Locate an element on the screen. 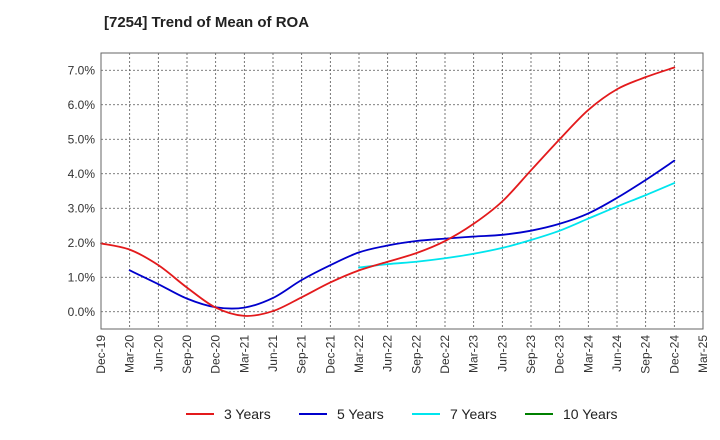 This screenshot has height=440, width=720. legend-label-5-years: 5 Years is located at coordinates (360, 414).